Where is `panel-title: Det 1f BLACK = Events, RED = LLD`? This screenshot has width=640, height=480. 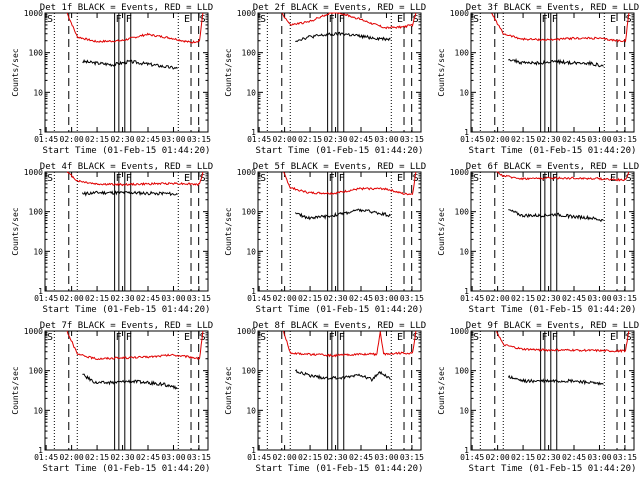 panel-title: Det 1f BLACK = Events, RED = LLD is located at coordinates (126, 8).